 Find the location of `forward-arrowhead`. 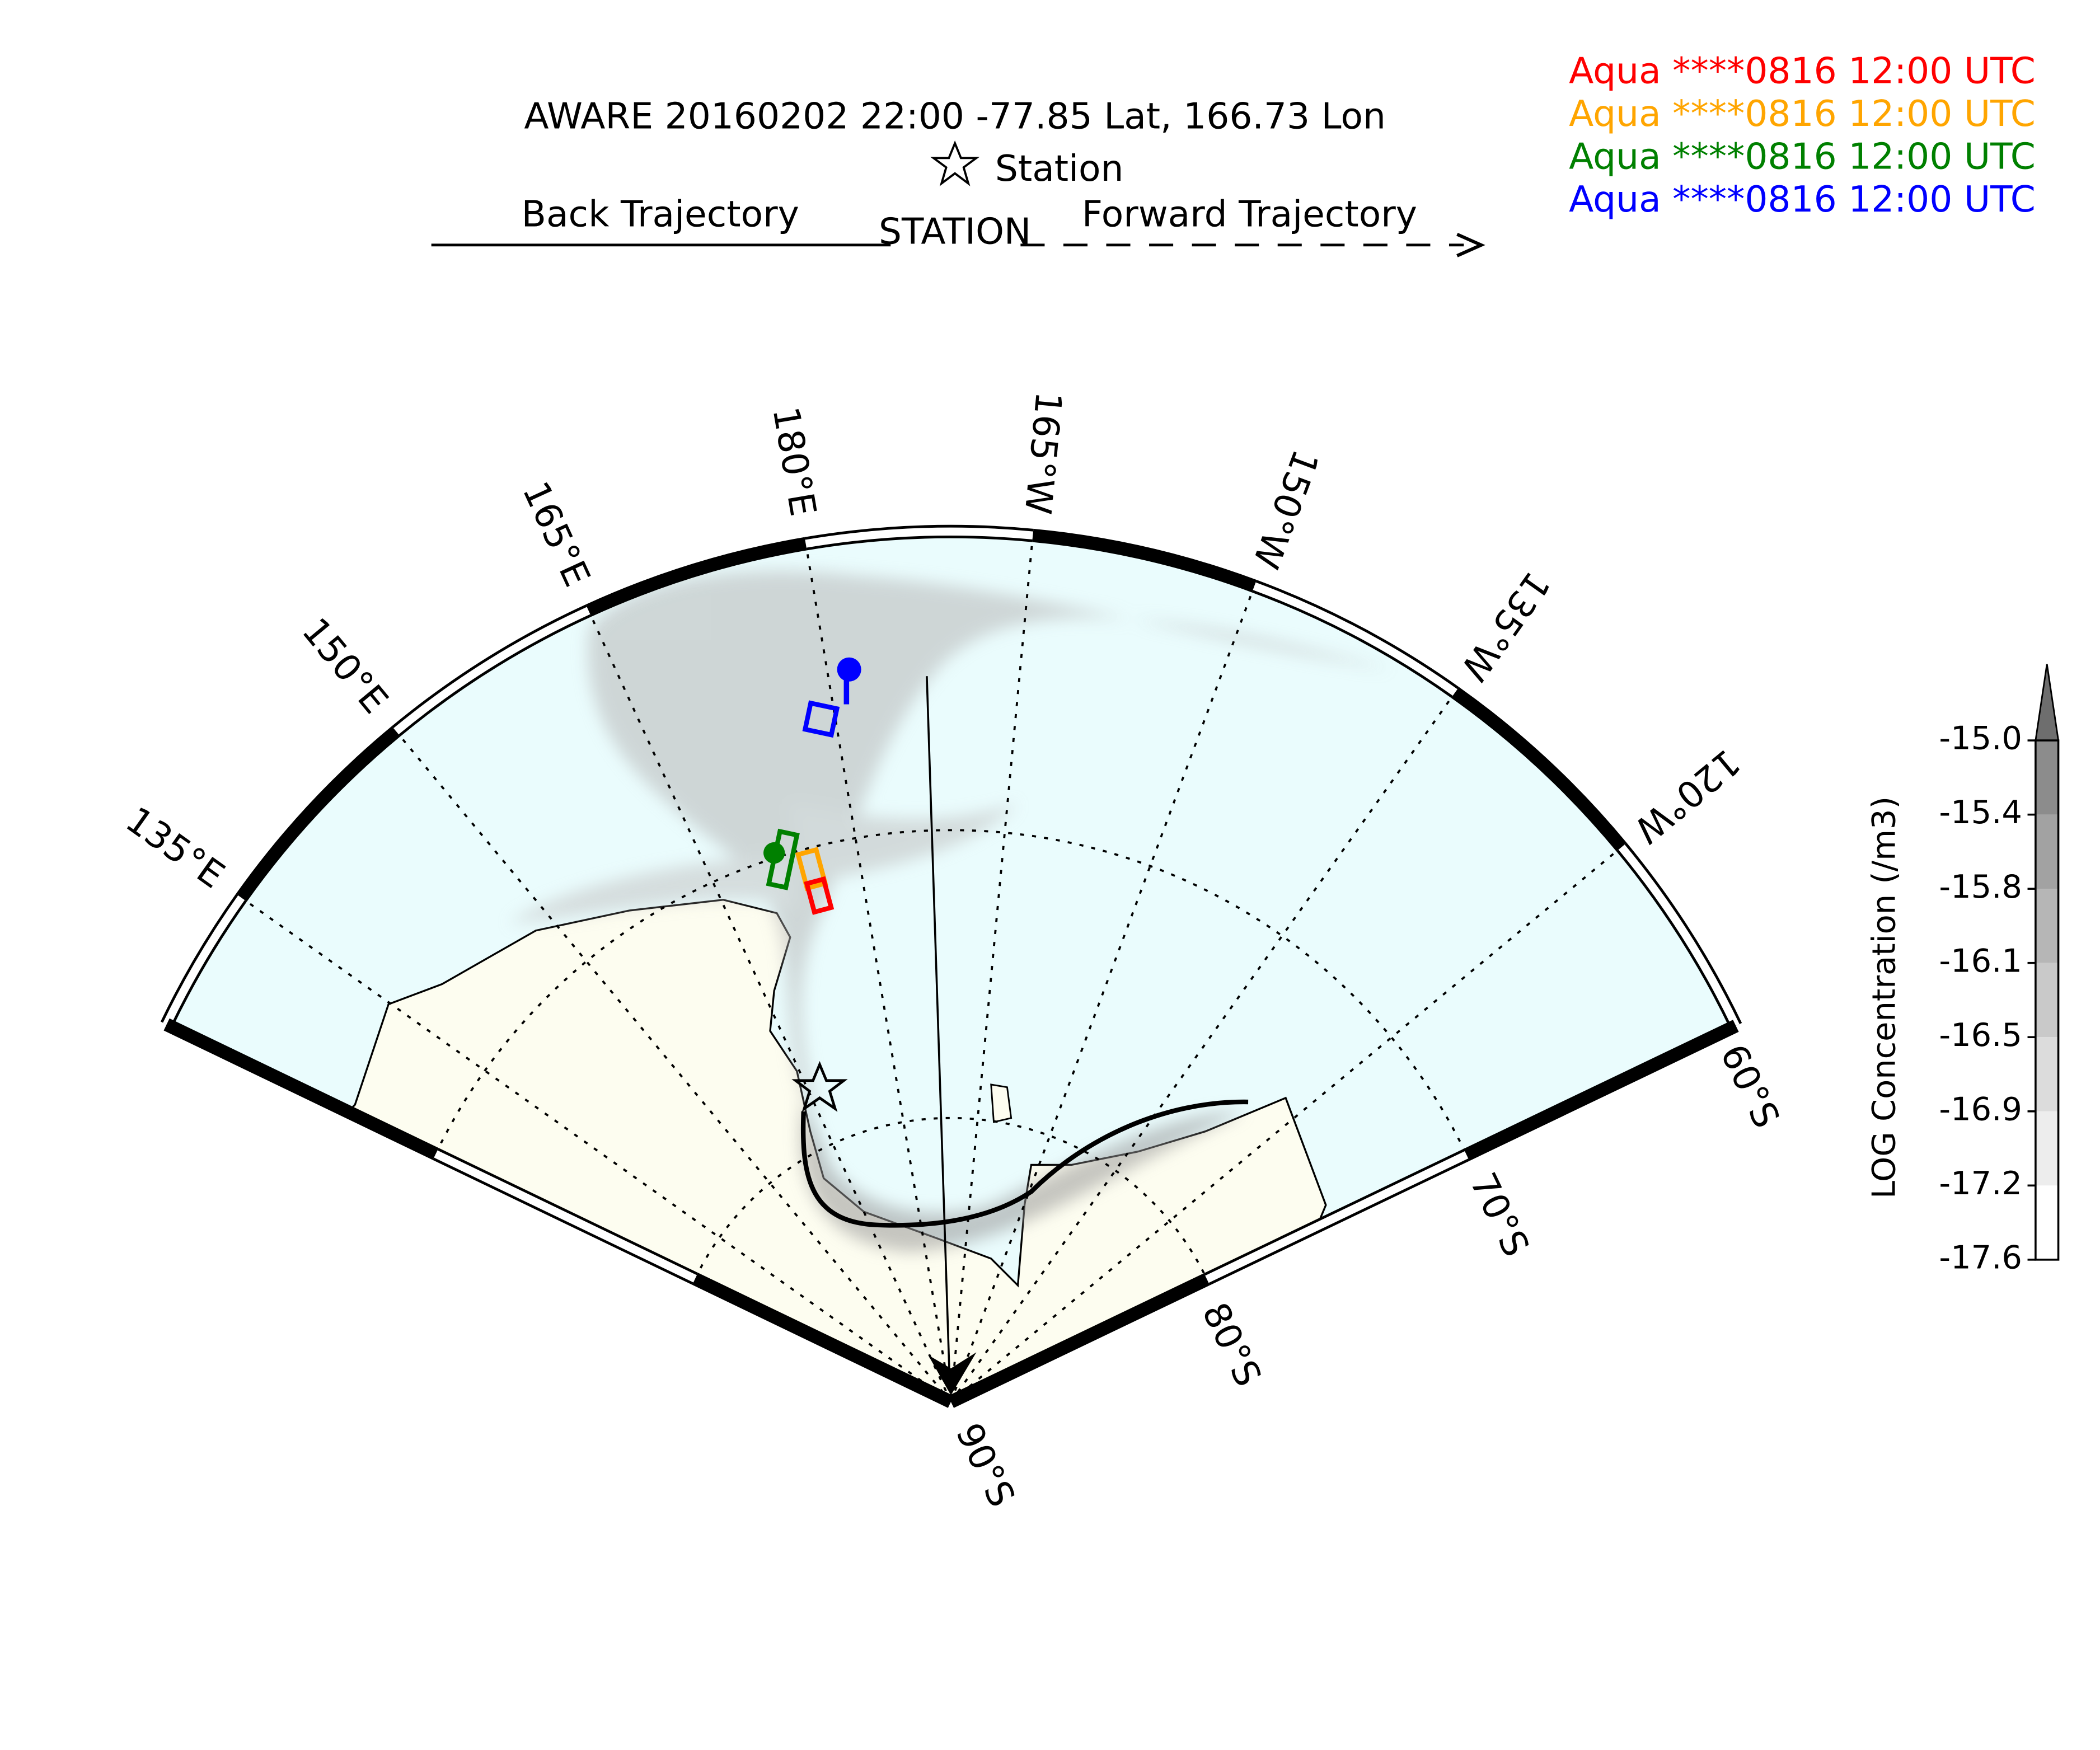

forward-arrowhead is located at coordinates (1470, 245).